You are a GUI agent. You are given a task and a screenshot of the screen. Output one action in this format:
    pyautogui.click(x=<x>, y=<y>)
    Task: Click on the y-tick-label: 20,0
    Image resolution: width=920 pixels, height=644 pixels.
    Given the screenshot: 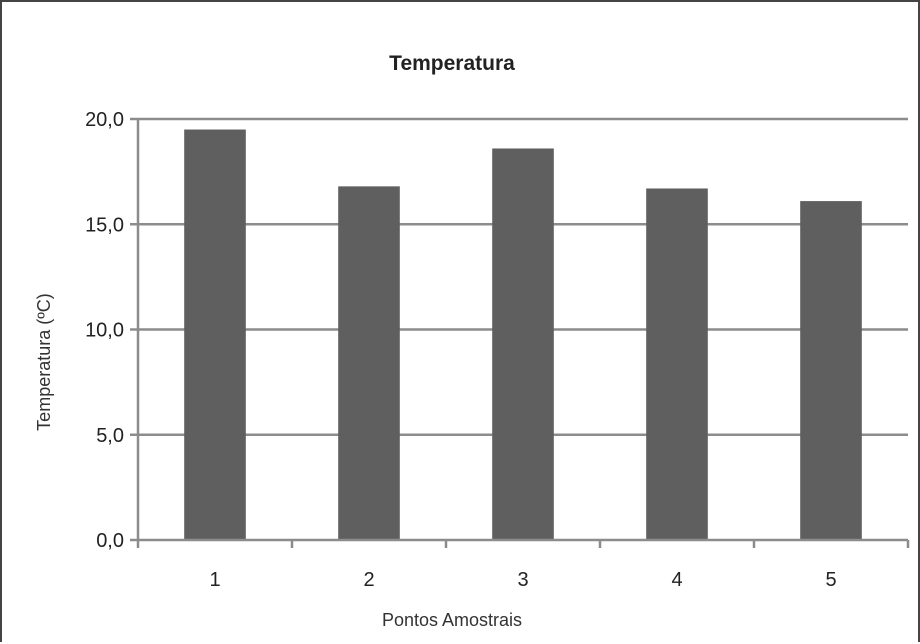 What is the action you would take?
    pyautogui.click(x=104, y=120)
    